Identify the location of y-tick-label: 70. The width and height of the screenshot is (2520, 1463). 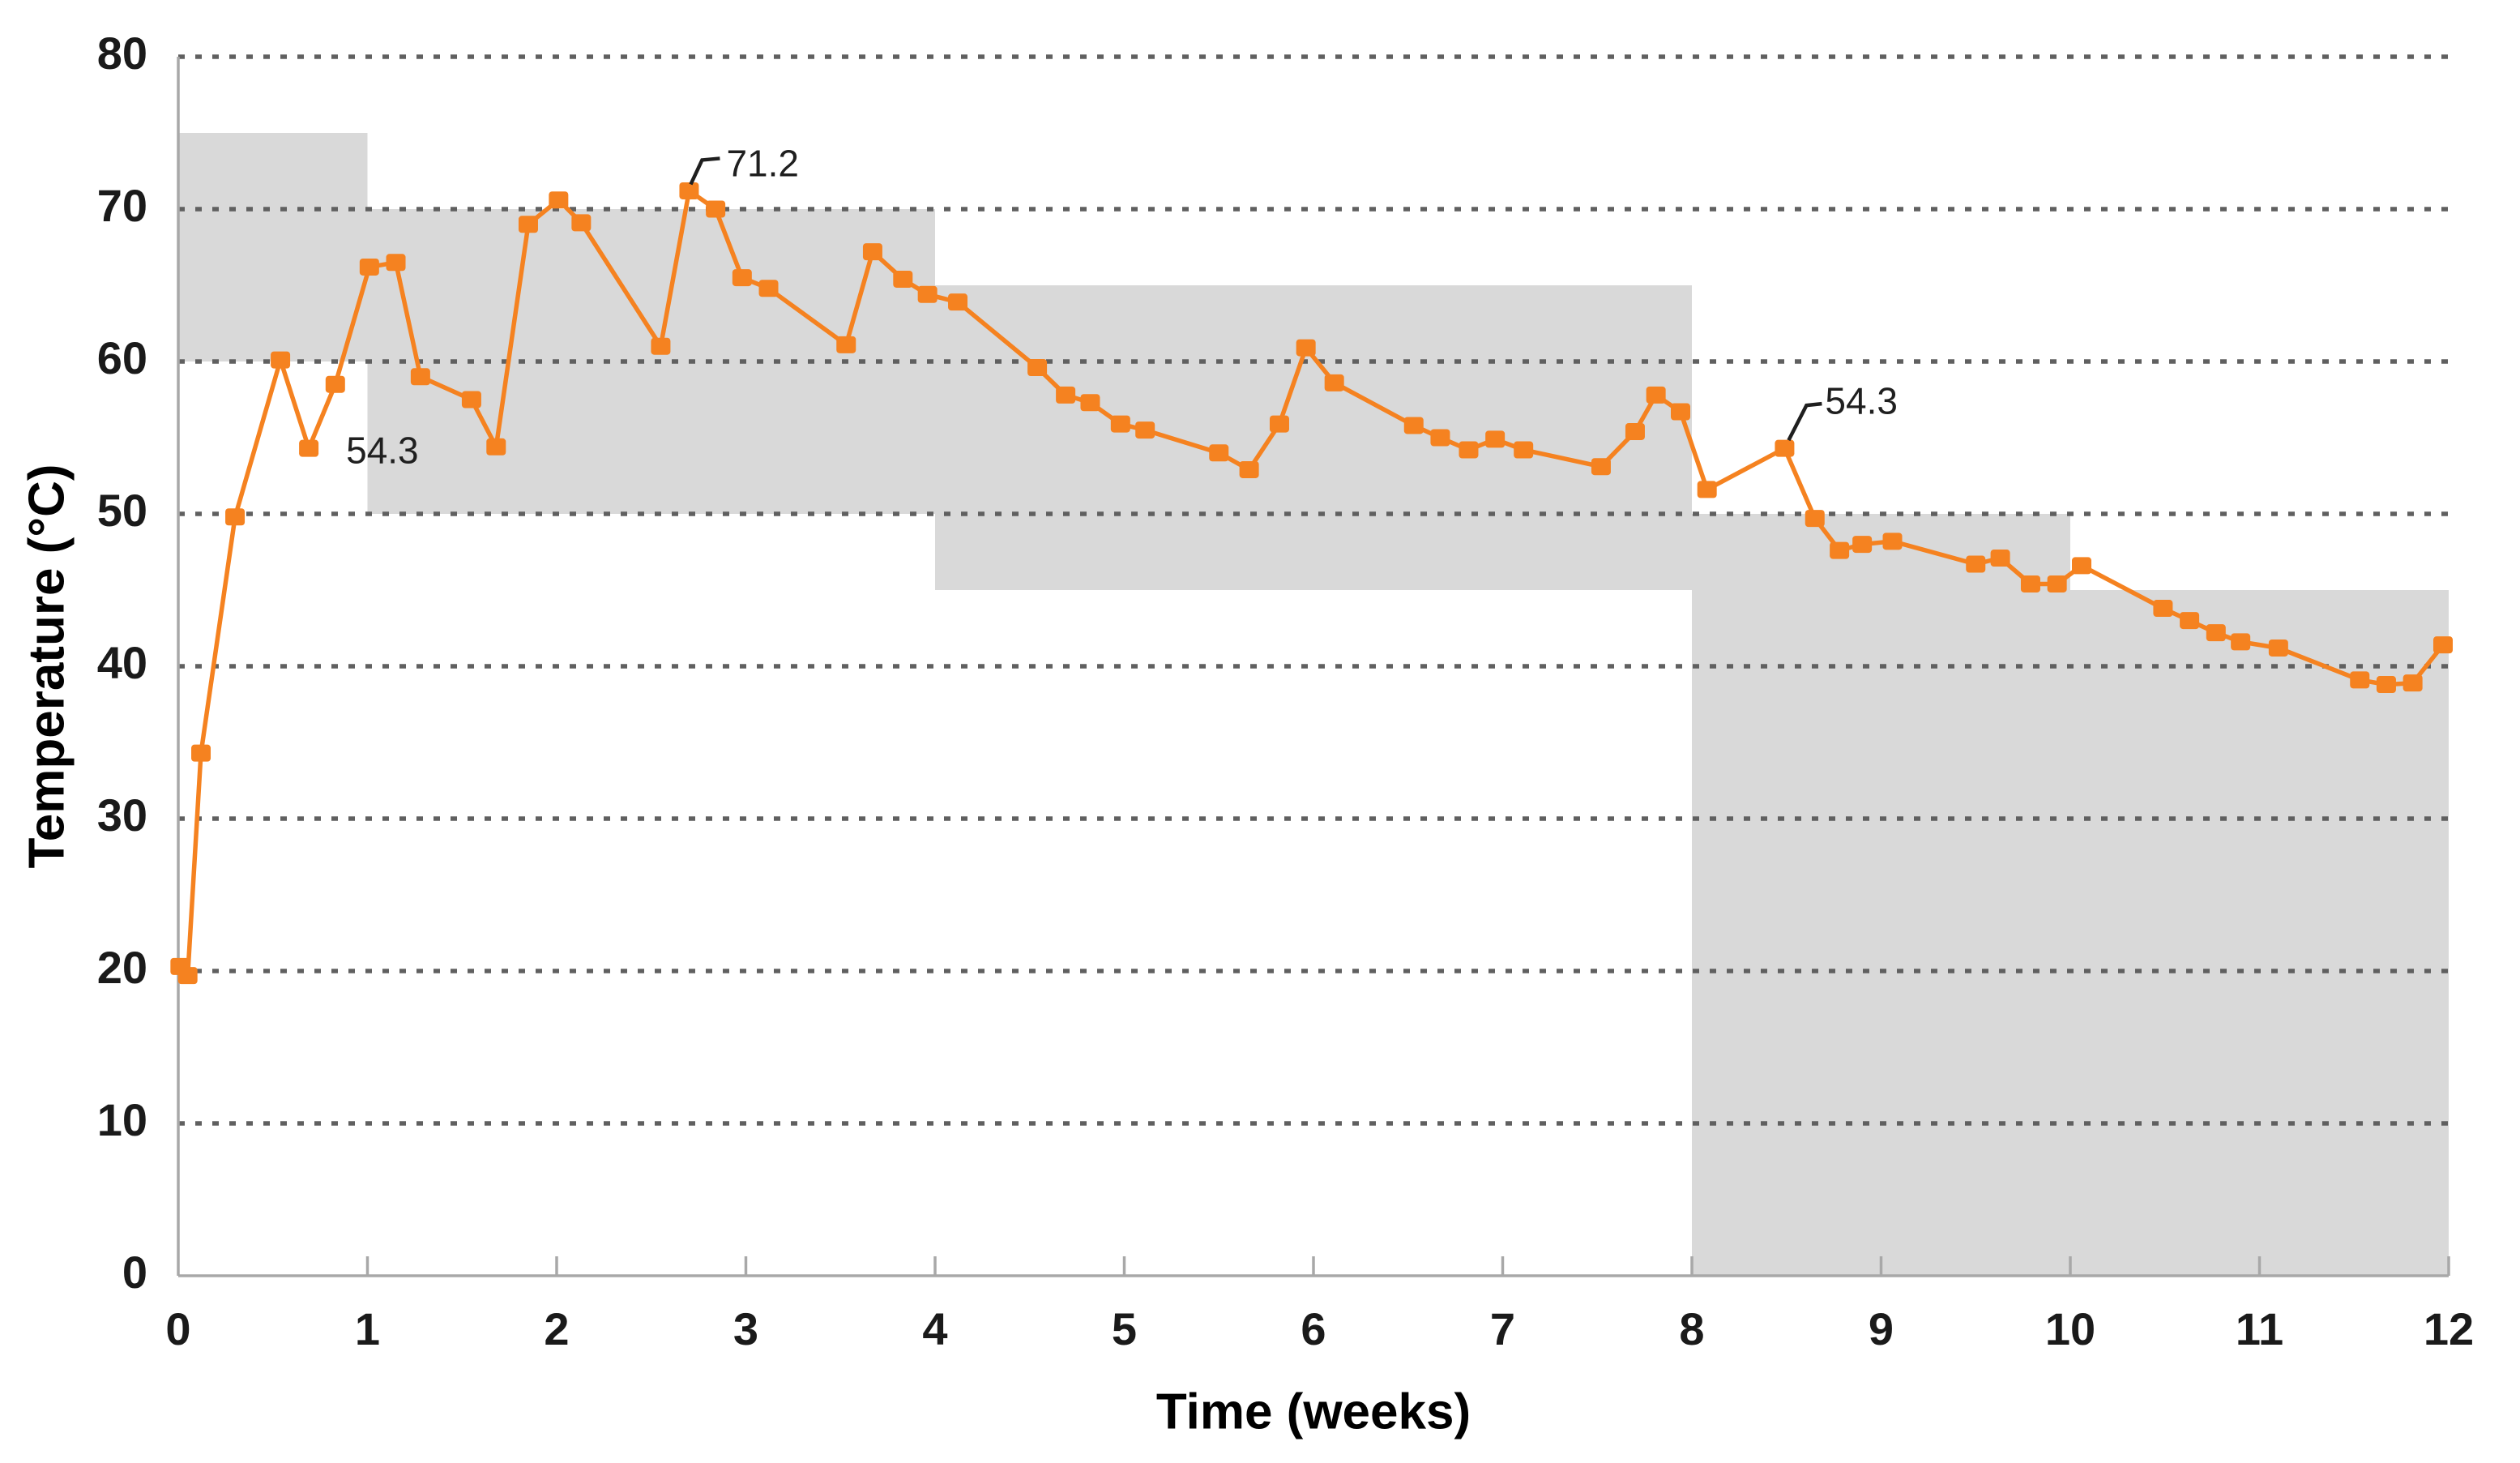
(122, 205).